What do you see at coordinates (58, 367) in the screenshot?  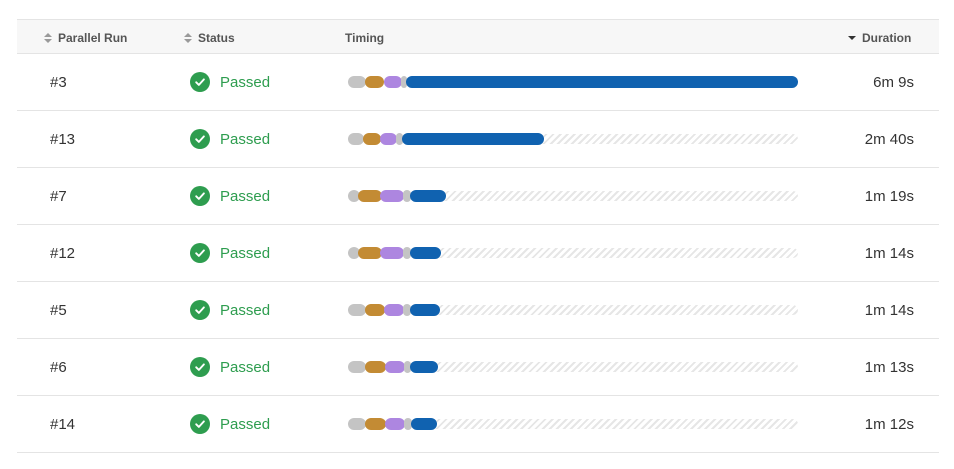 I see `run-number: #6` at bounding box center [58, 367].